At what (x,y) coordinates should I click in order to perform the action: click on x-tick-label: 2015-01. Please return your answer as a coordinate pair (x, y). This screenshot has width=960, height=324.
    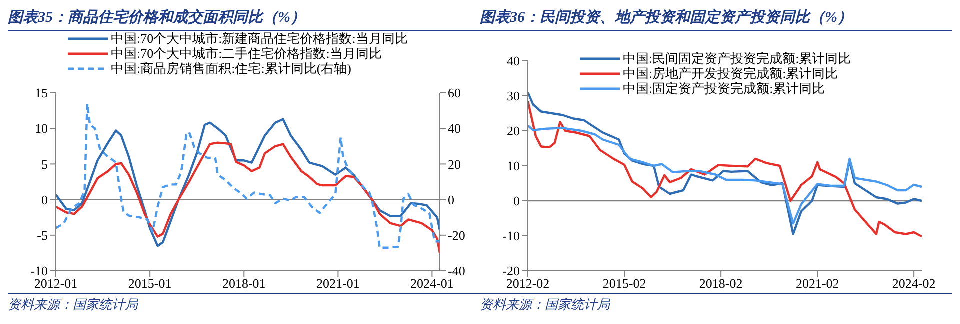
    Looking at the image, I should click on (150, 284).